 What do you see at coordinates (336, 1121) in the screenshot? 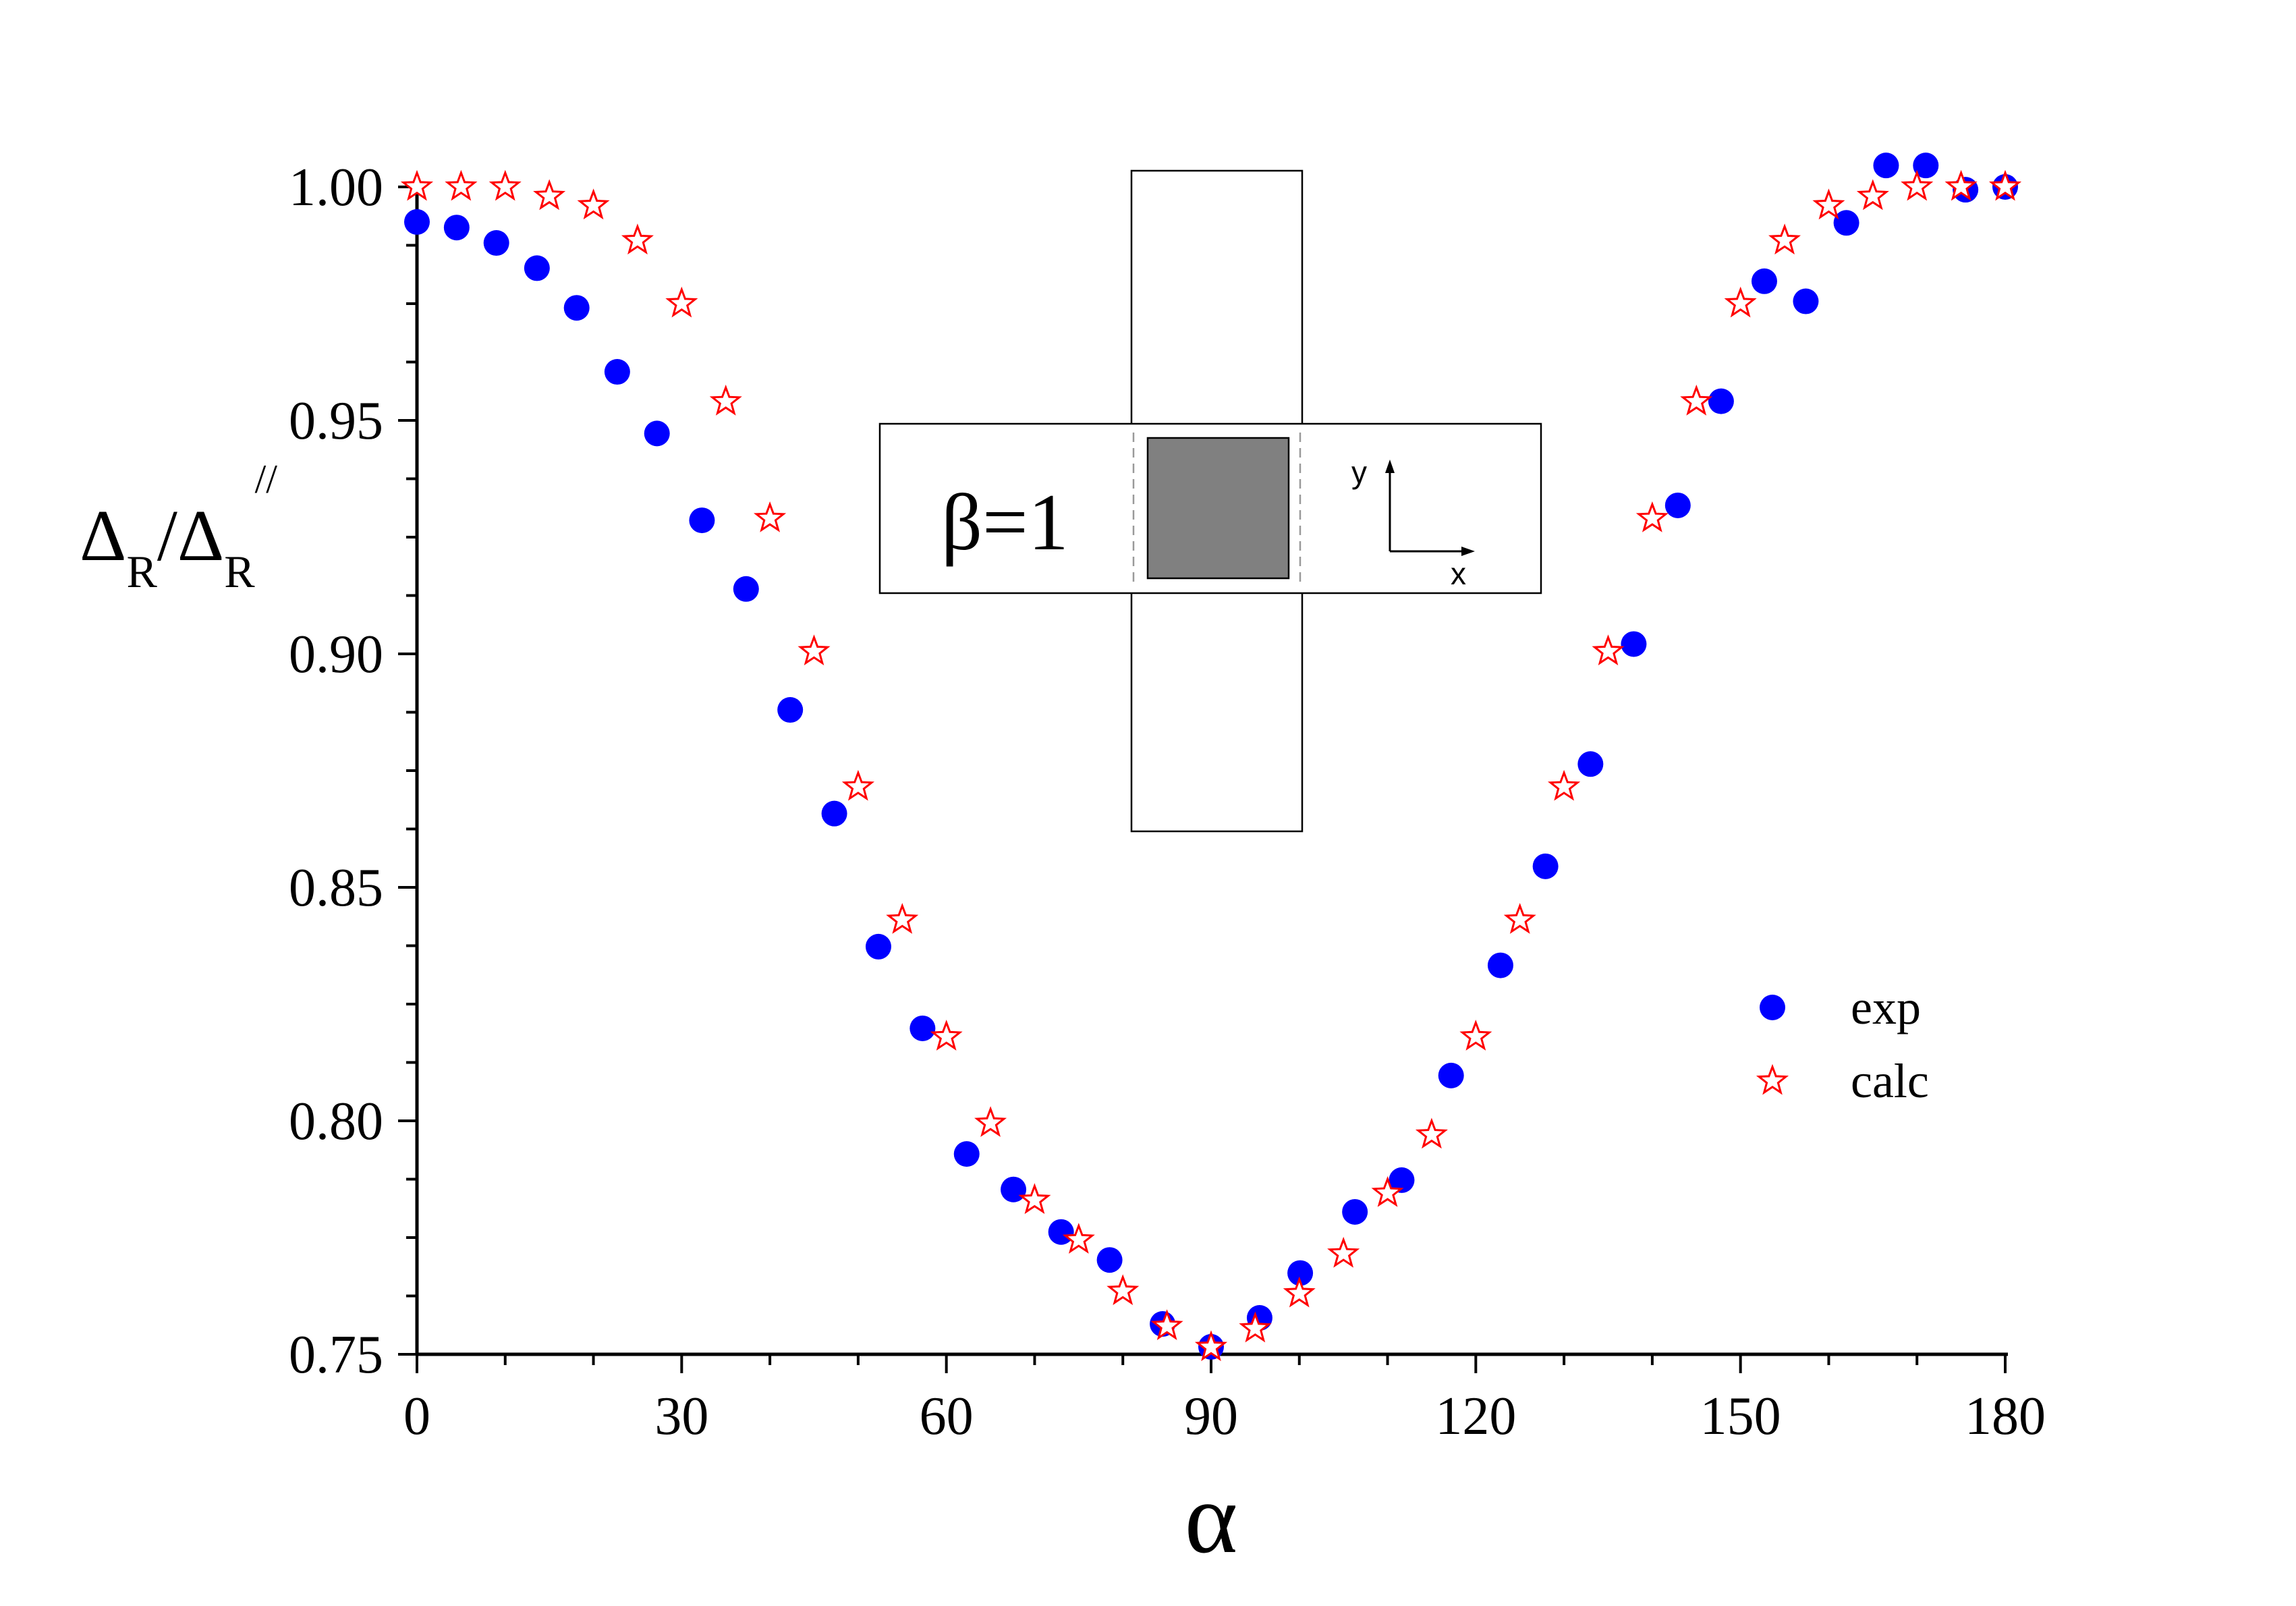
I see `y-tick-label: 0.80` at bounding box center [336, 1121].